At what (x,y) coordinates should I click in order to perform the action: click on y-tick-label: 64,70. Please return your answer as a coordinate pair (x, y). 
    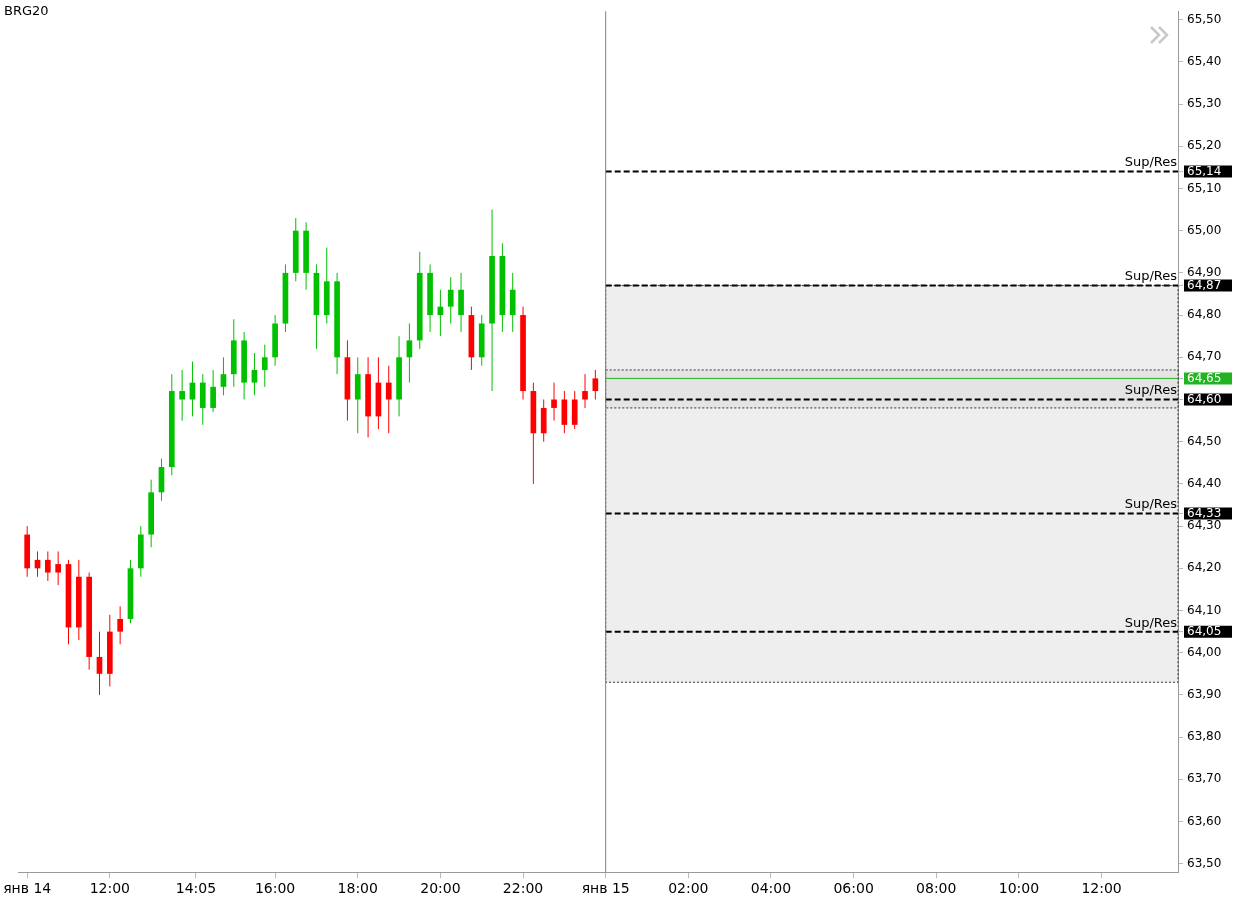
    Looking at the image, I should click on (1204, 356).